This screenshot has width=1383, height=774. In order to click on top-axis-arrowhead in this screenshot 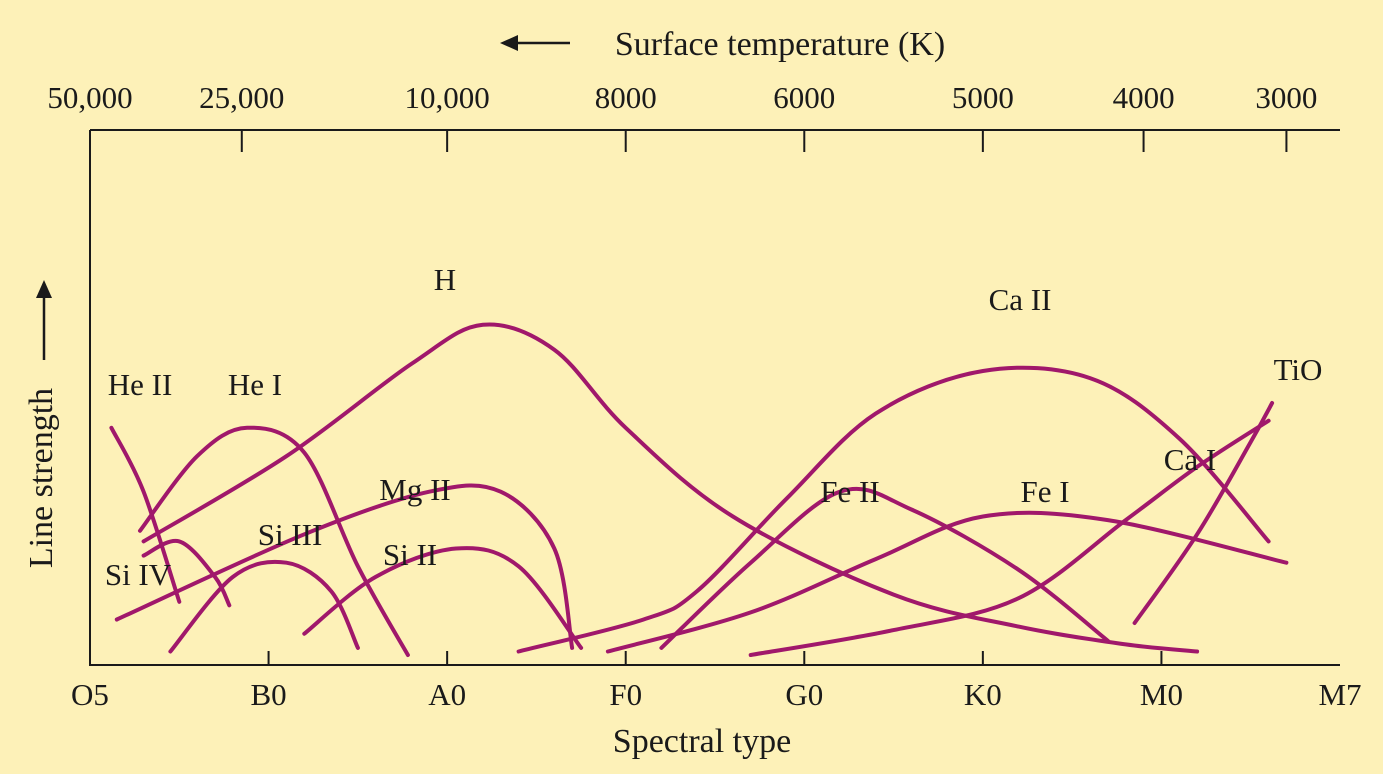, I will do `click(509, 43)`.